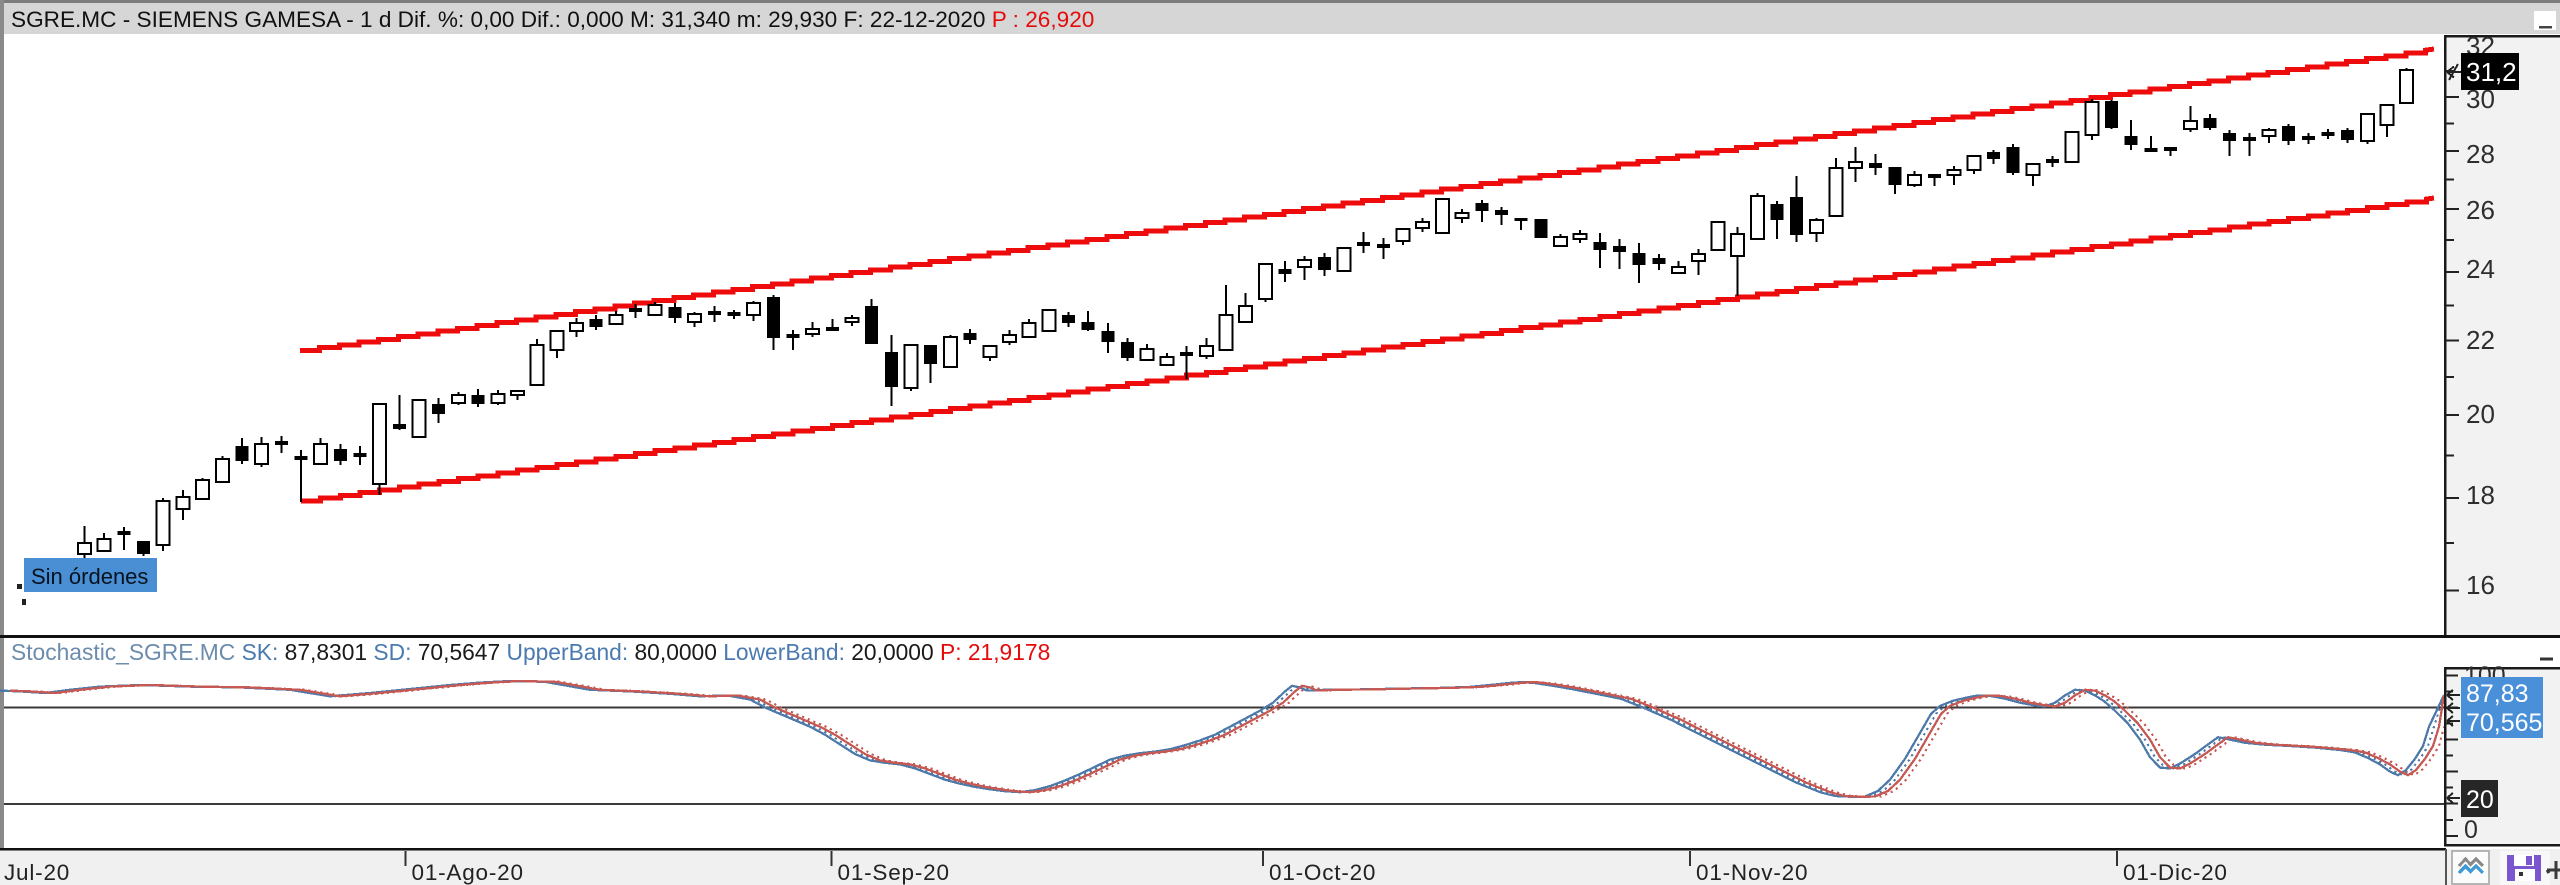 The height and width of the screenshot is (885, 2560). What do you see at coordinates (89, 576) in the screenshot?
I see `svg-text: Sin órdenes` at bounding box center [89, 576].